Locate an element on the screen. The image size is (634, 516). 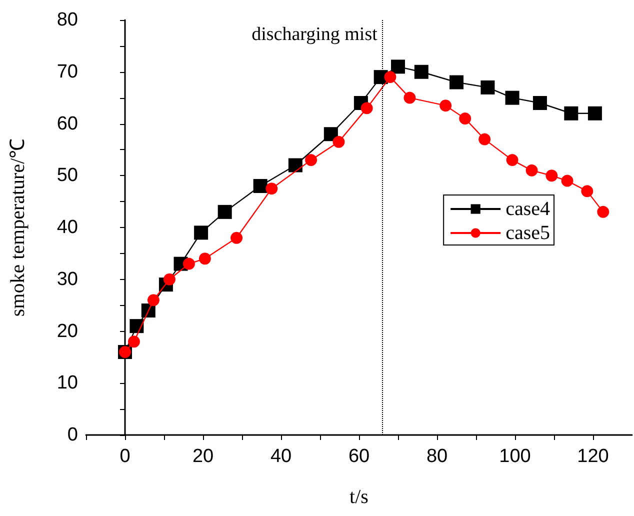
x-tick-label: 0 is located at coordinates (125, 456).